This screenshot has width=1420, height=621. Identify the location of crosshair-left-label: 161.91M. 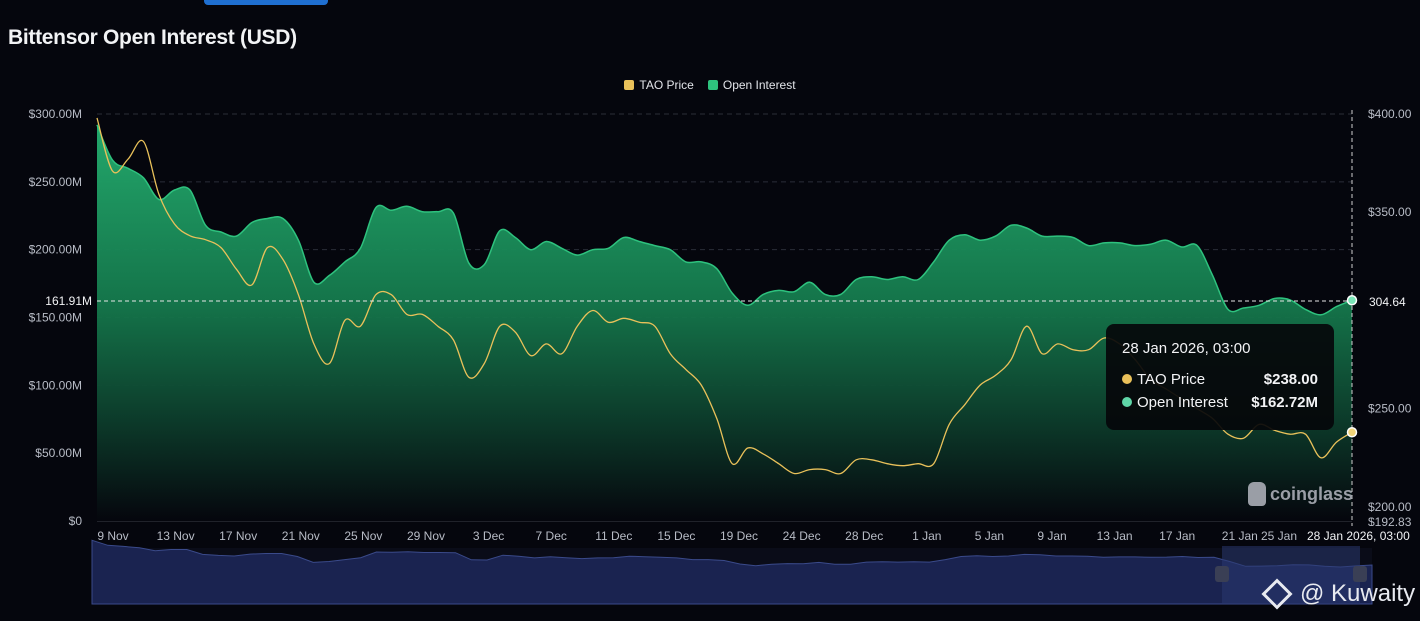
(68, 301).